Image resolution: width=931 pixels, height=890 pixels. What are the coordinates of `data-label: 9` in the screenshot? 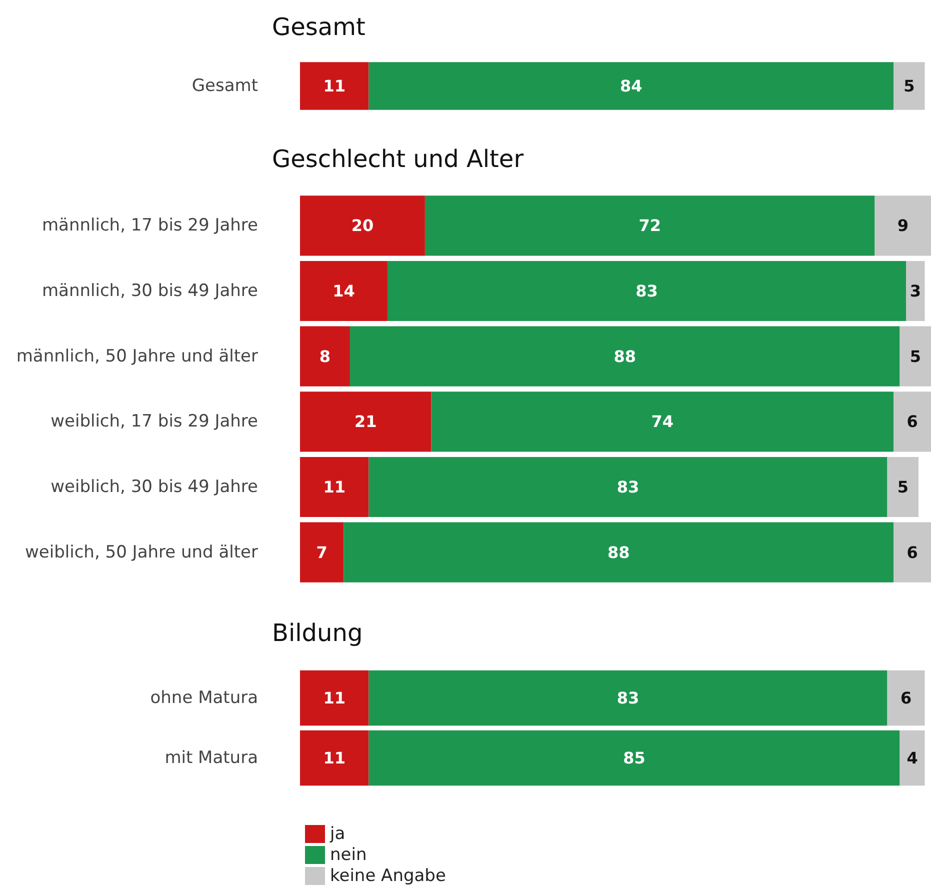 It's located at (902, 226).